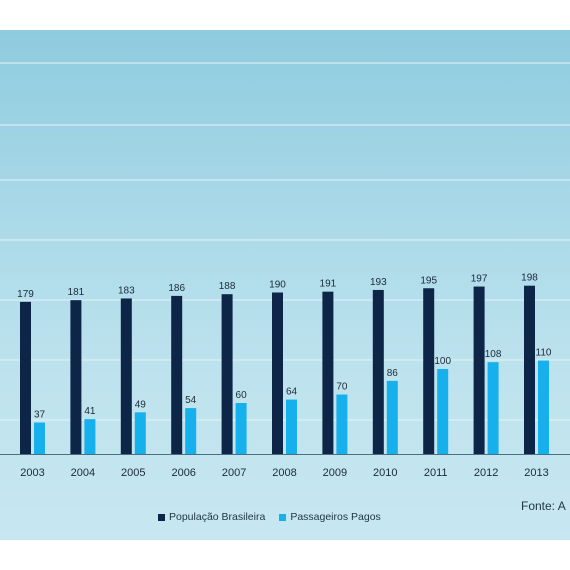  I want to click on legend-item-passageiros: Passageiros Pagos, so click(330, 517).